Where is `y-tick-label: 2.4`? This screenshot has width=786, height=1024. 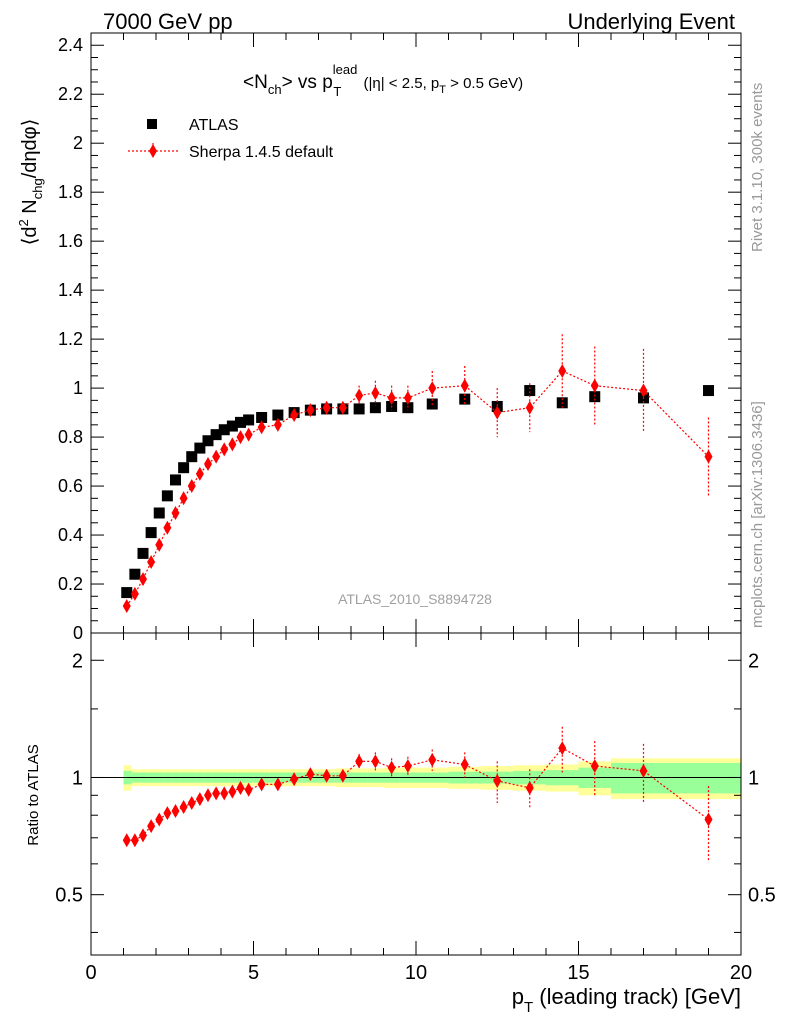 y-tick-label: 2.4 is located at coordinates (70, 45).